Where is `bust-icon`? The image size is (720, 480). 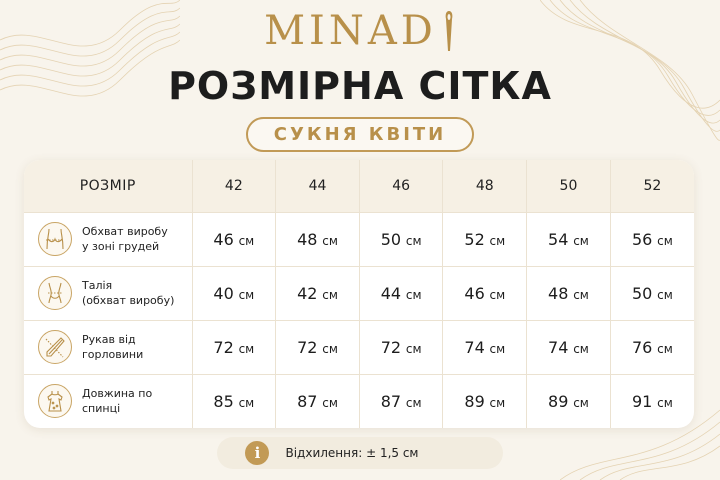
bust-icon is located at coordinates (55, 239).